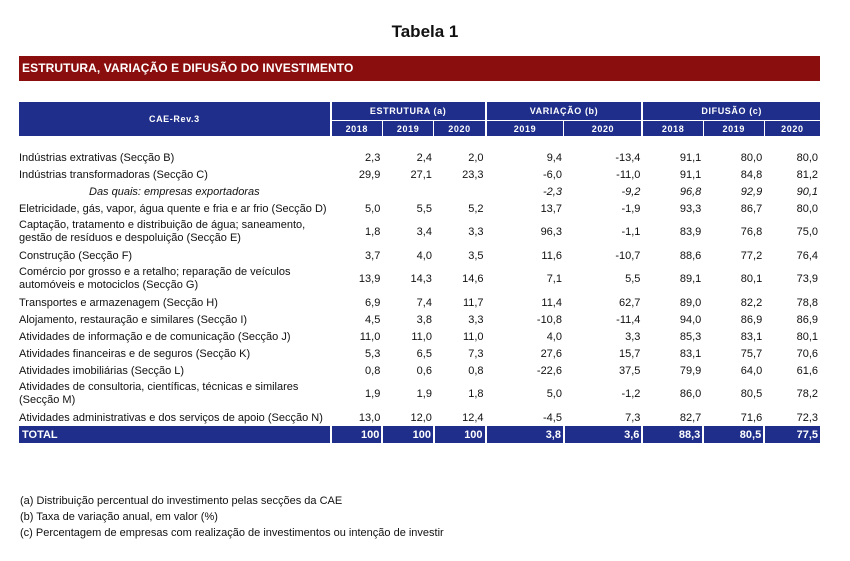 Image resolution: width=850 pixels, height=561 pixels. What do you see at coordinates (97, 157) in the screenshot?
I see `row-label: Indústrias extrativas (Secção B)` at bounding box center [97, 157].